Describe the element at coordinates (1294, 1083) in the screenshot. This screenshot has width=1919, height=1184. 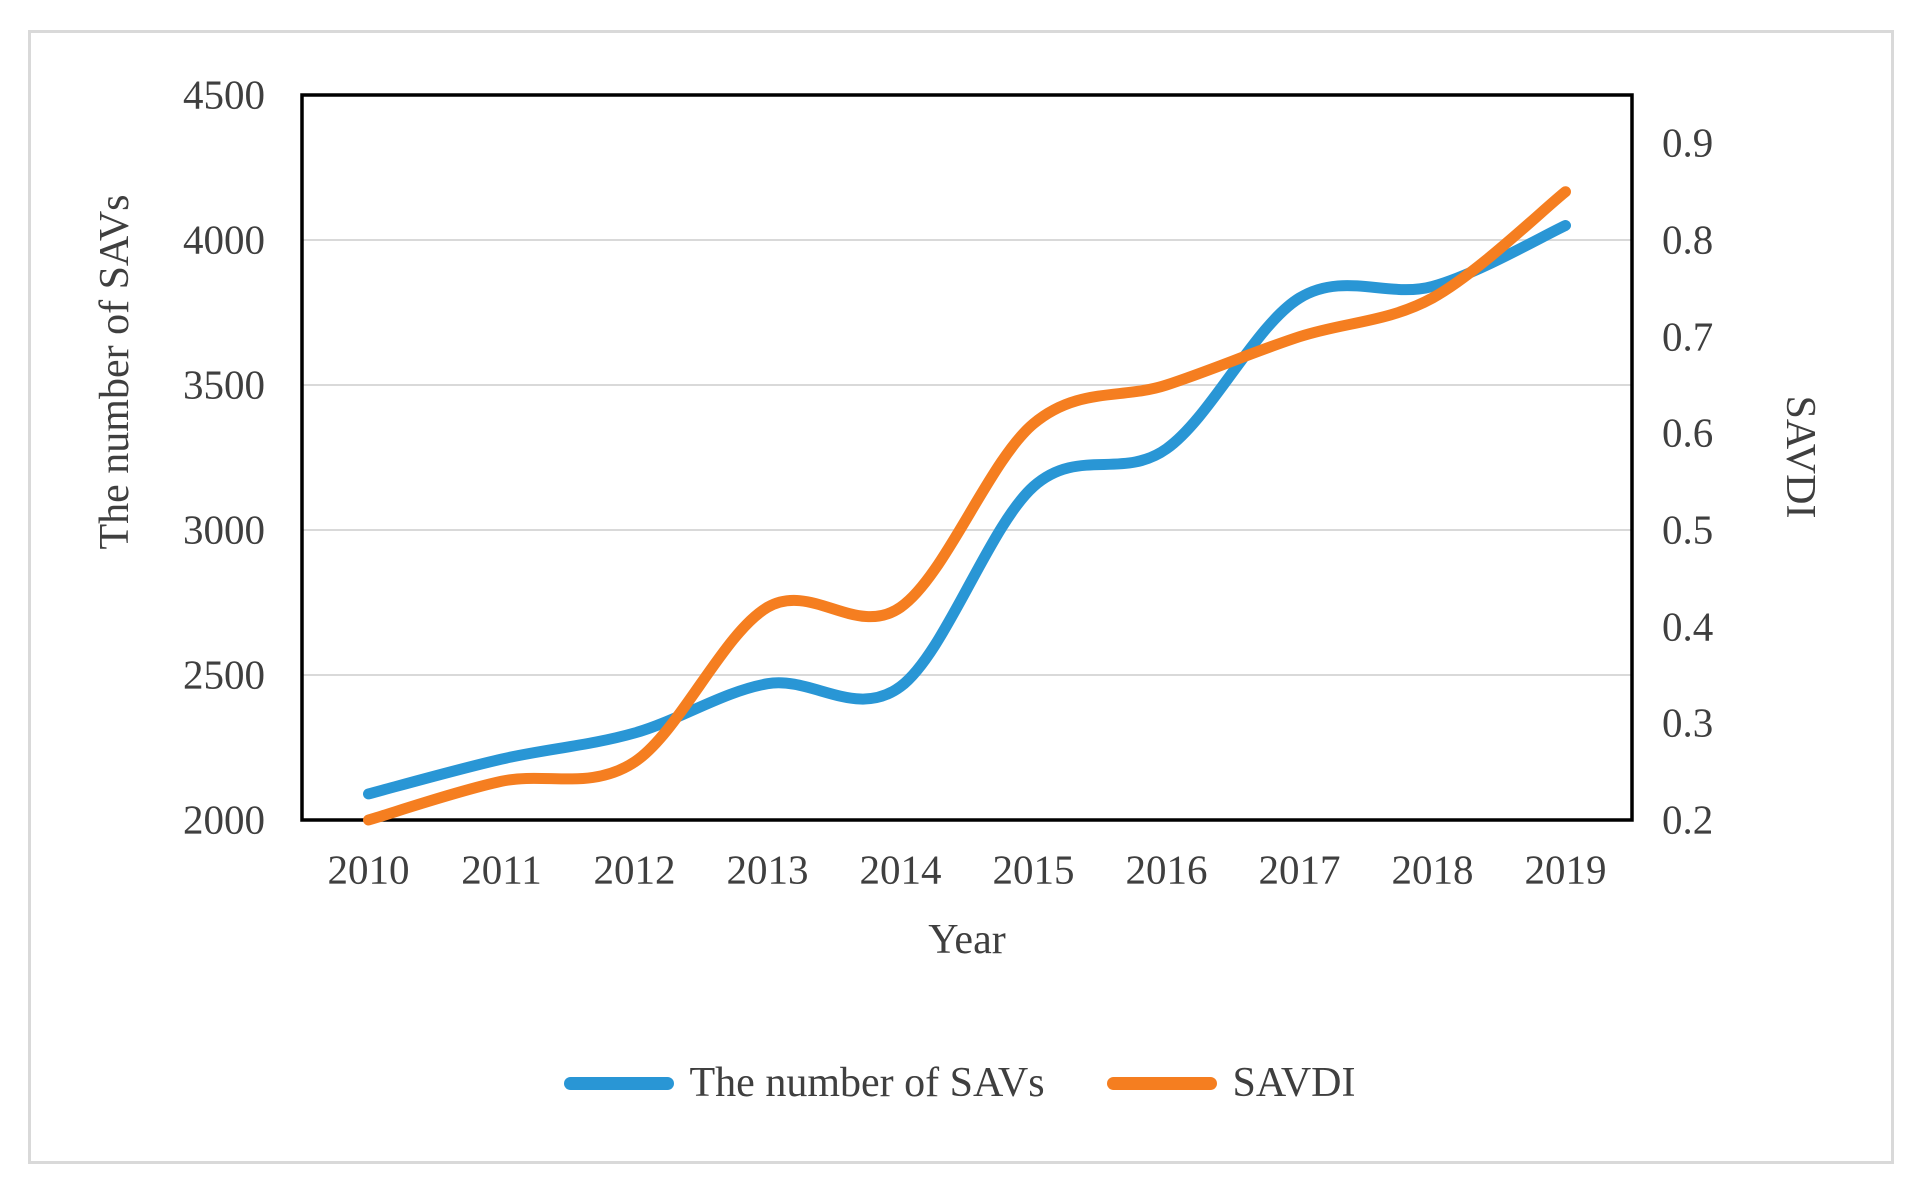
I see `legend-label-savdi: SAVDI` at that location.